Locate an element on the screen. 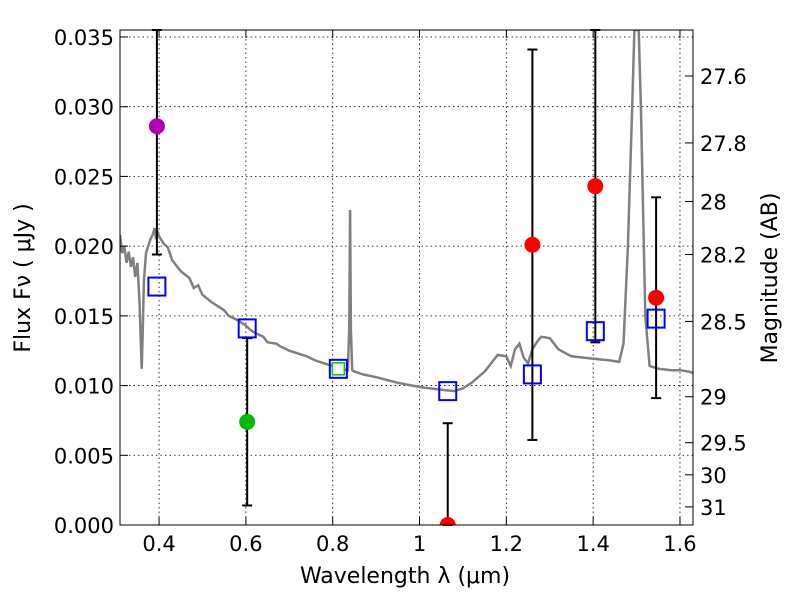 The height and width of the screenshot is (600, 800). extra-square-marker is located at coordinates (338, 369).